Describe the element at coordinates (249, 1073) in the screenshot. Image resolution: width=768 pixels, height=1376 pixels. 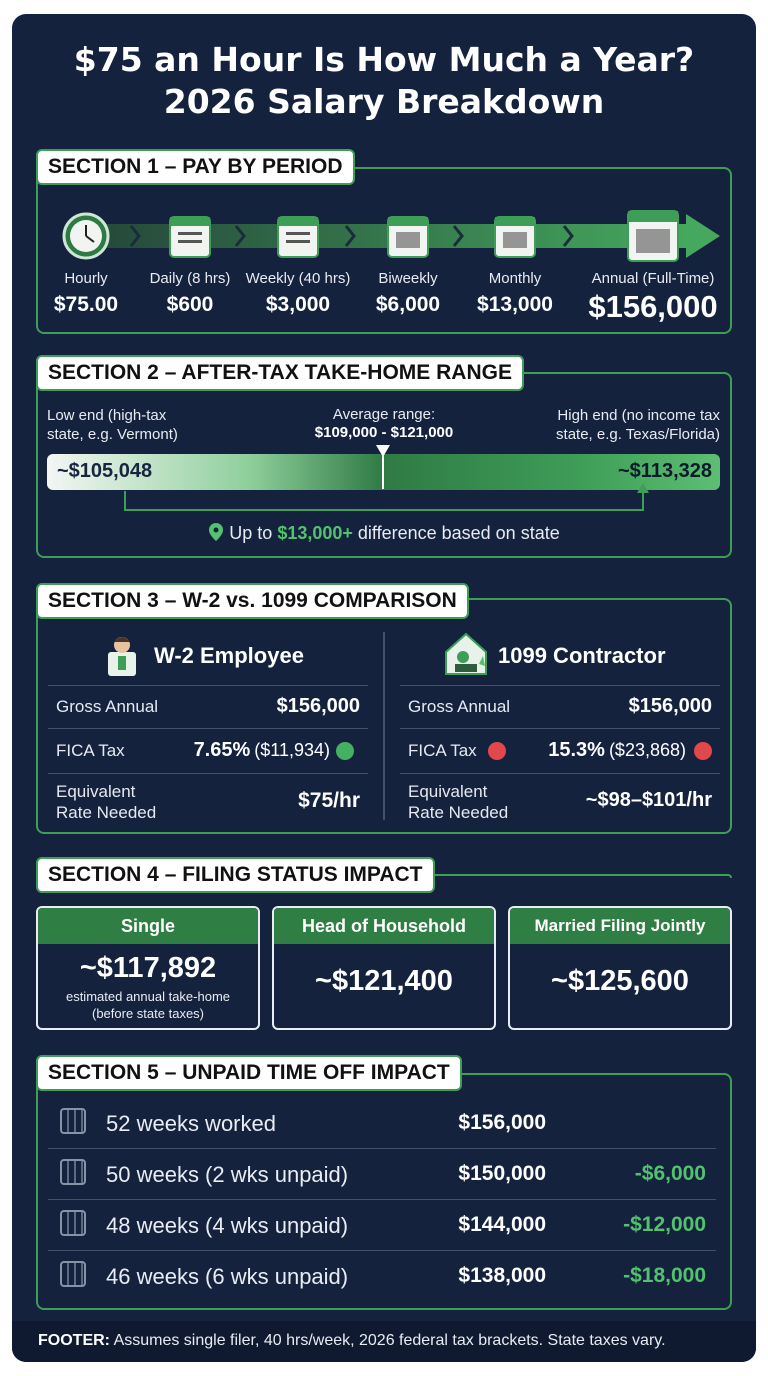
I see `section-title: SECTION 5 – UNPAID TIME OFF IMPACT` at that location.